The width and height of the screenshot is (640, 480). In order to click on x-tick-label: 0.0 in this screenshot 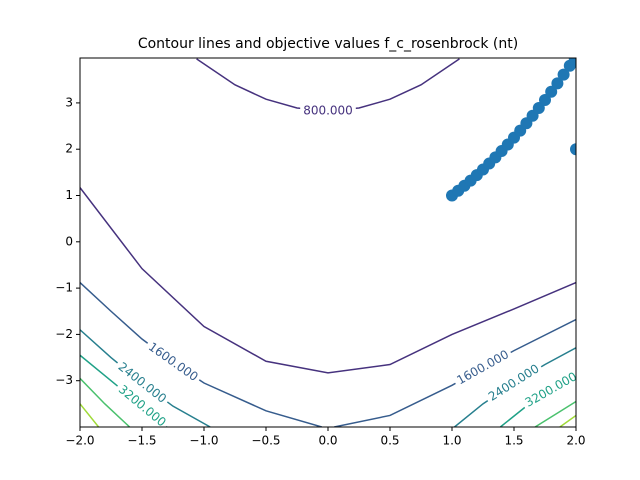, I will do `click(327, 441)`.